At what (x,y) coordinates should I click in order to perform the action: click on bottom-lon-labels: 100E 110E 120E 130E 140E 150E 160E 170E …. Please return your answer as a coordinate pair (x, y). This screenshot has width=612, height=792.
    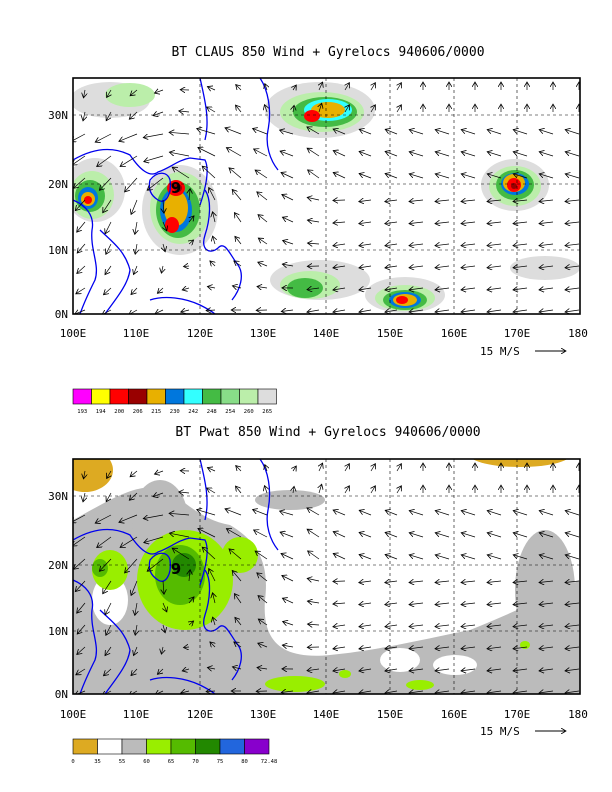
    Looking at the image, I should click on (324, 714).